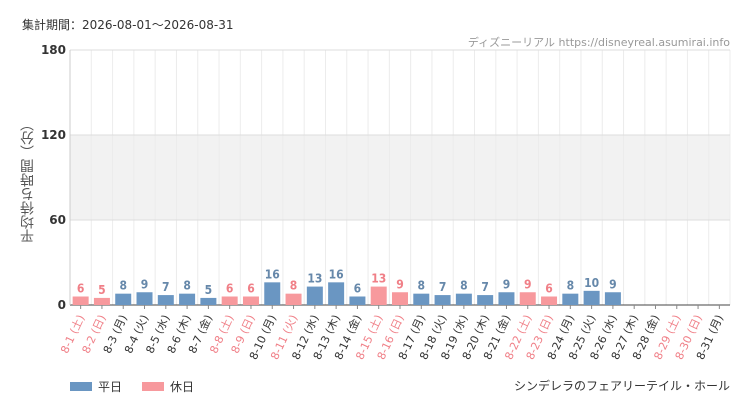  What do you see at coordinates (81, 386) in the screenshot?
I see `legend-swatch-weekday` at bounding box center [81, 386].